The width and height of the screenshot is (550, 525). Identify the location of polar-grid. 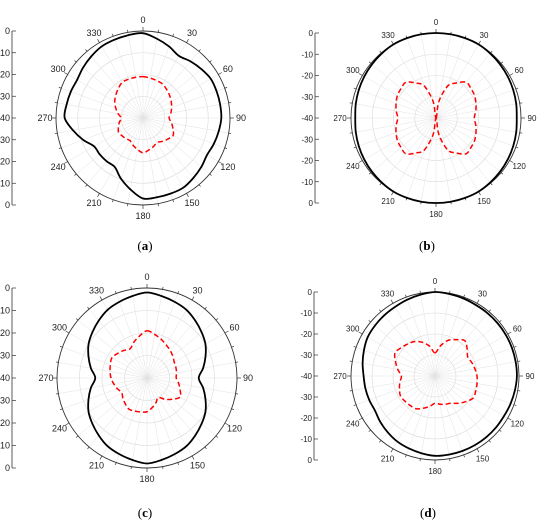
(436, 118).